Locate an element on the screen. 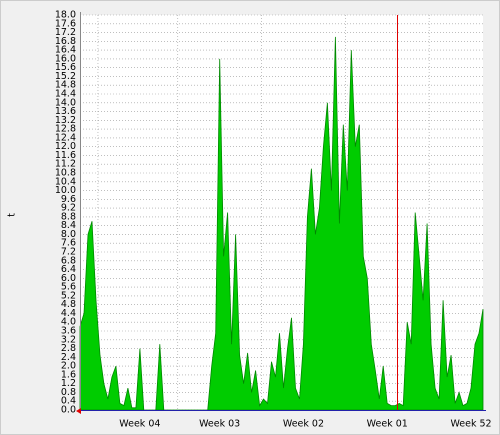 This screenshot has height=435, width=500. y-tick-label: 6.0 is located at coordinates (68, 278).